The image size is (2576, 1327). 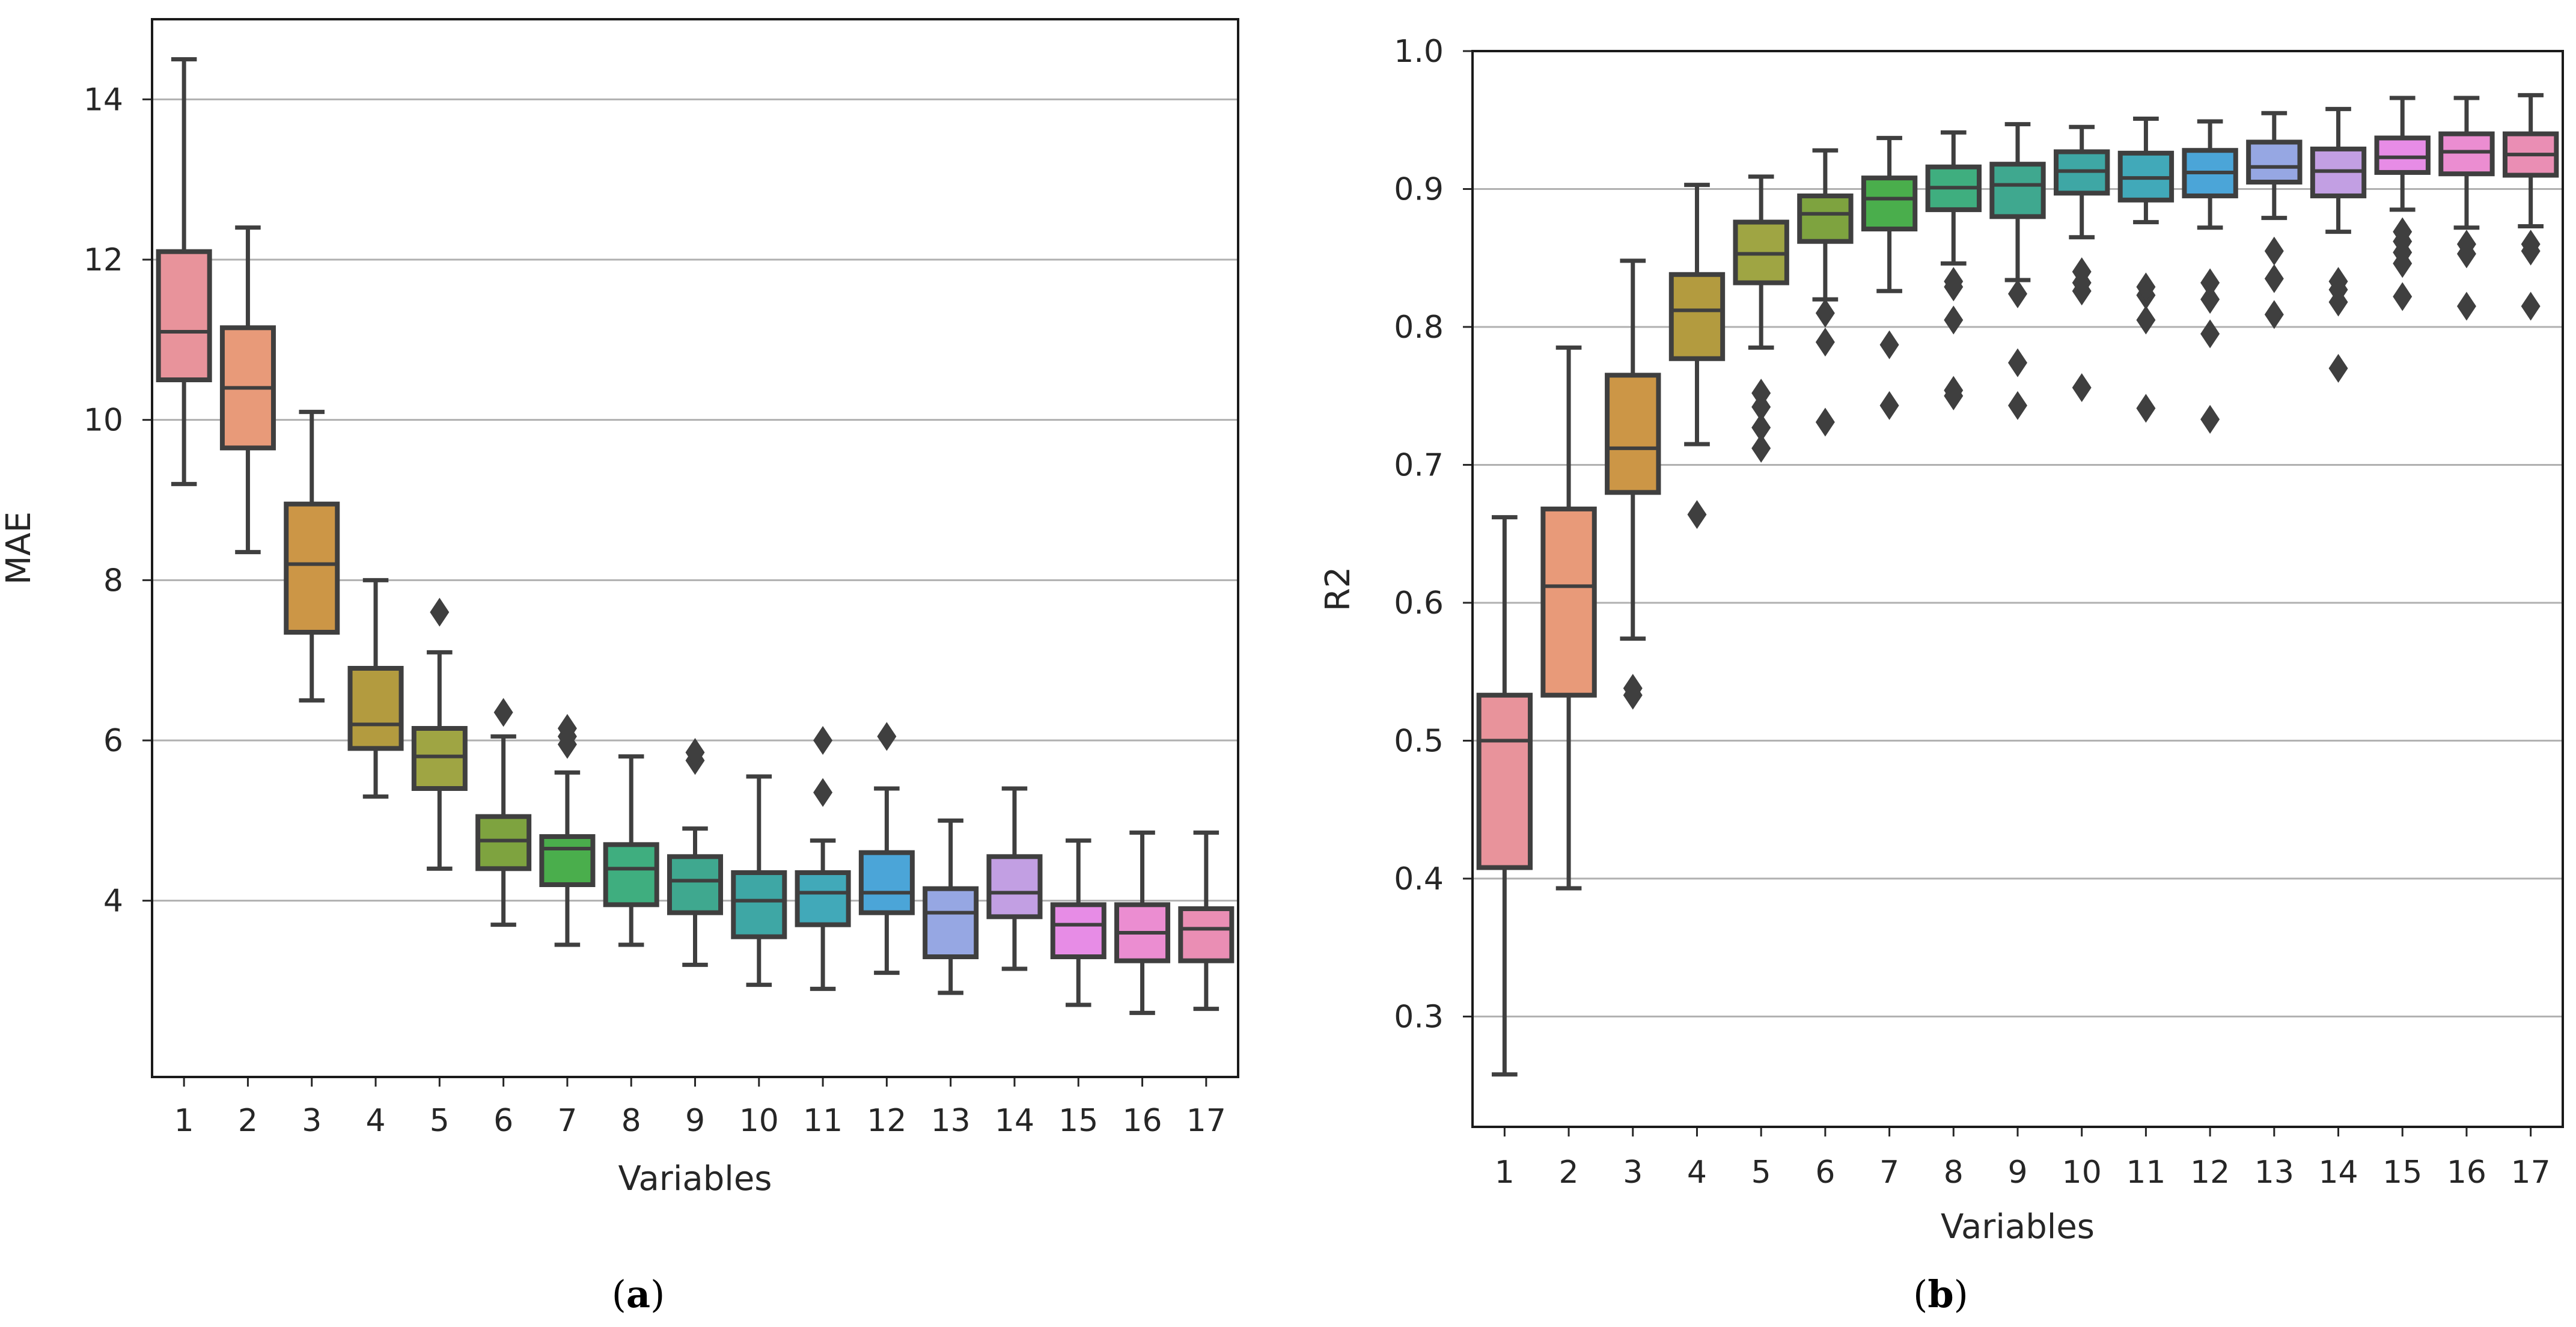 I want to click on x-tick-label: 15, so click(x=2402, y=1173).